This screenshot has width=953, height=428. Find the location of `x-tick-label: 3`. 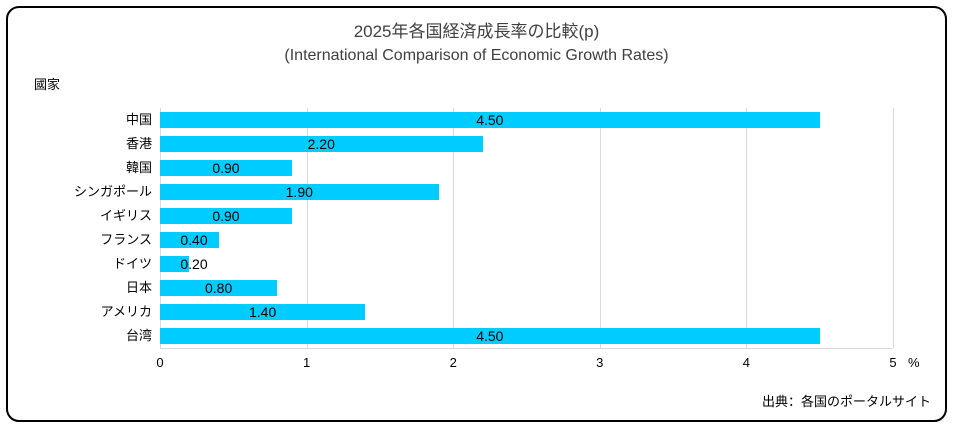

x-tick-label: 3 is located at coordinates (600, 362).